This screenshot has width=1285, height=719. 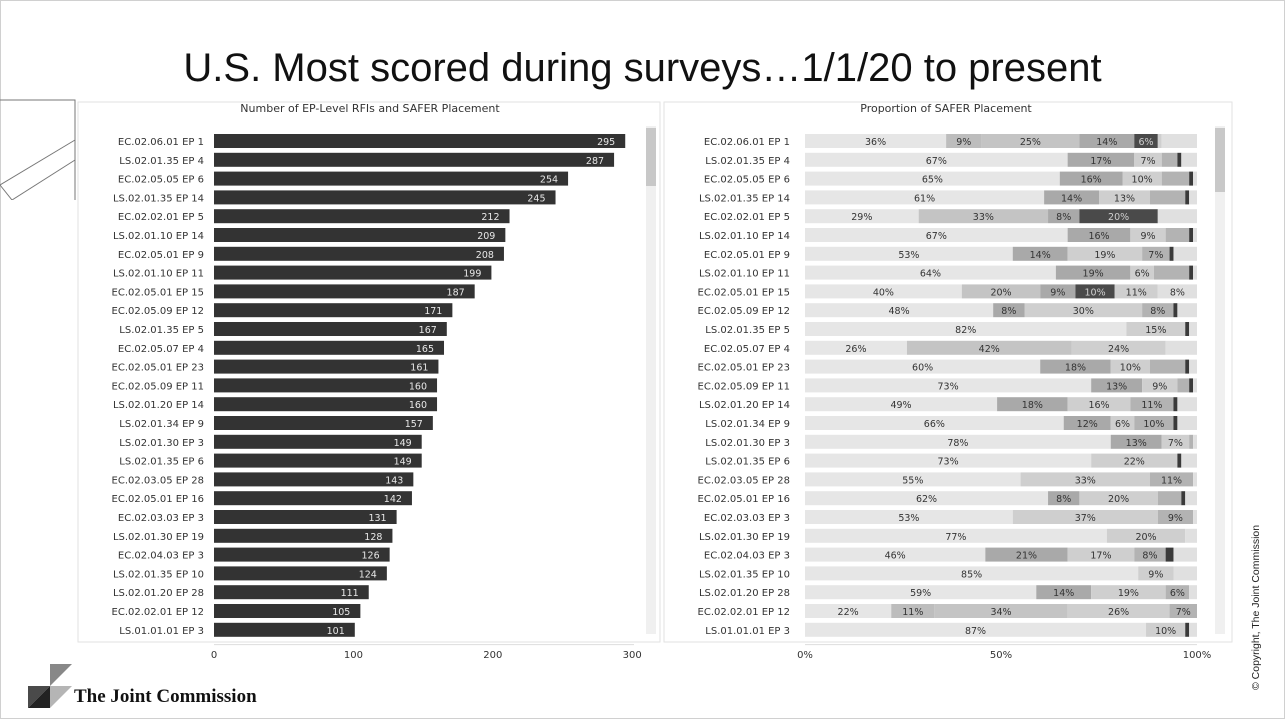 I want to click on right-segment-label: 17%, so click(x=1100, y=161).